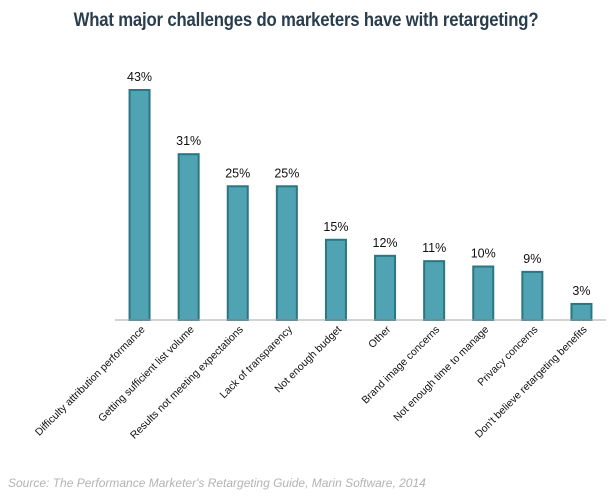 This screenshot has width=612, height=503. What do you see at coordinates (139, 77) in the screenshot?
I see `value-label-0: 43%` at bounding box center [139, 77].